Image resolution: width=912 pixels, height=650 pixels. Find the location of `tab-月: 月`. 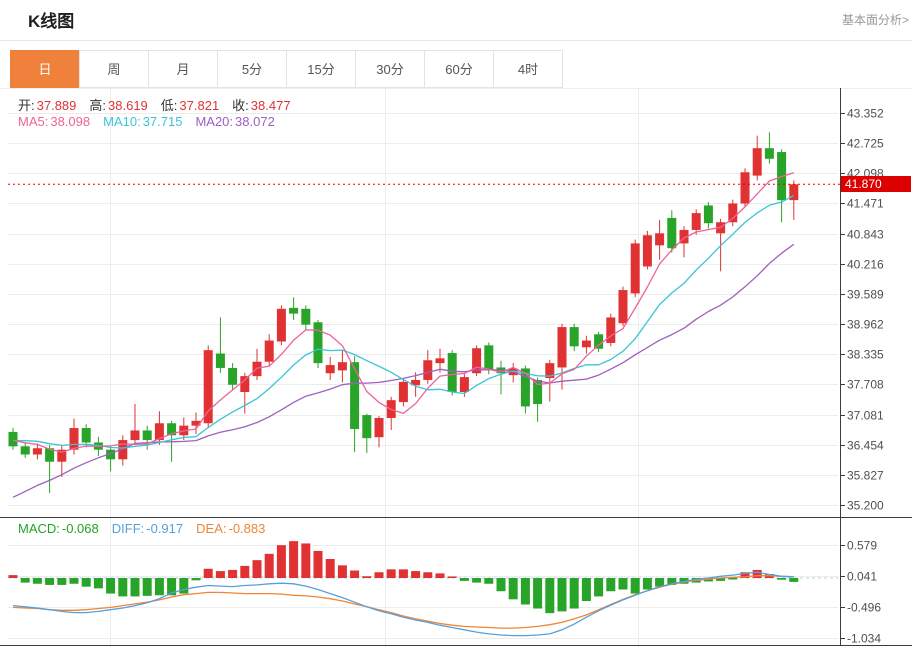

tab-月: 月 is located at coordinates (183, 69).